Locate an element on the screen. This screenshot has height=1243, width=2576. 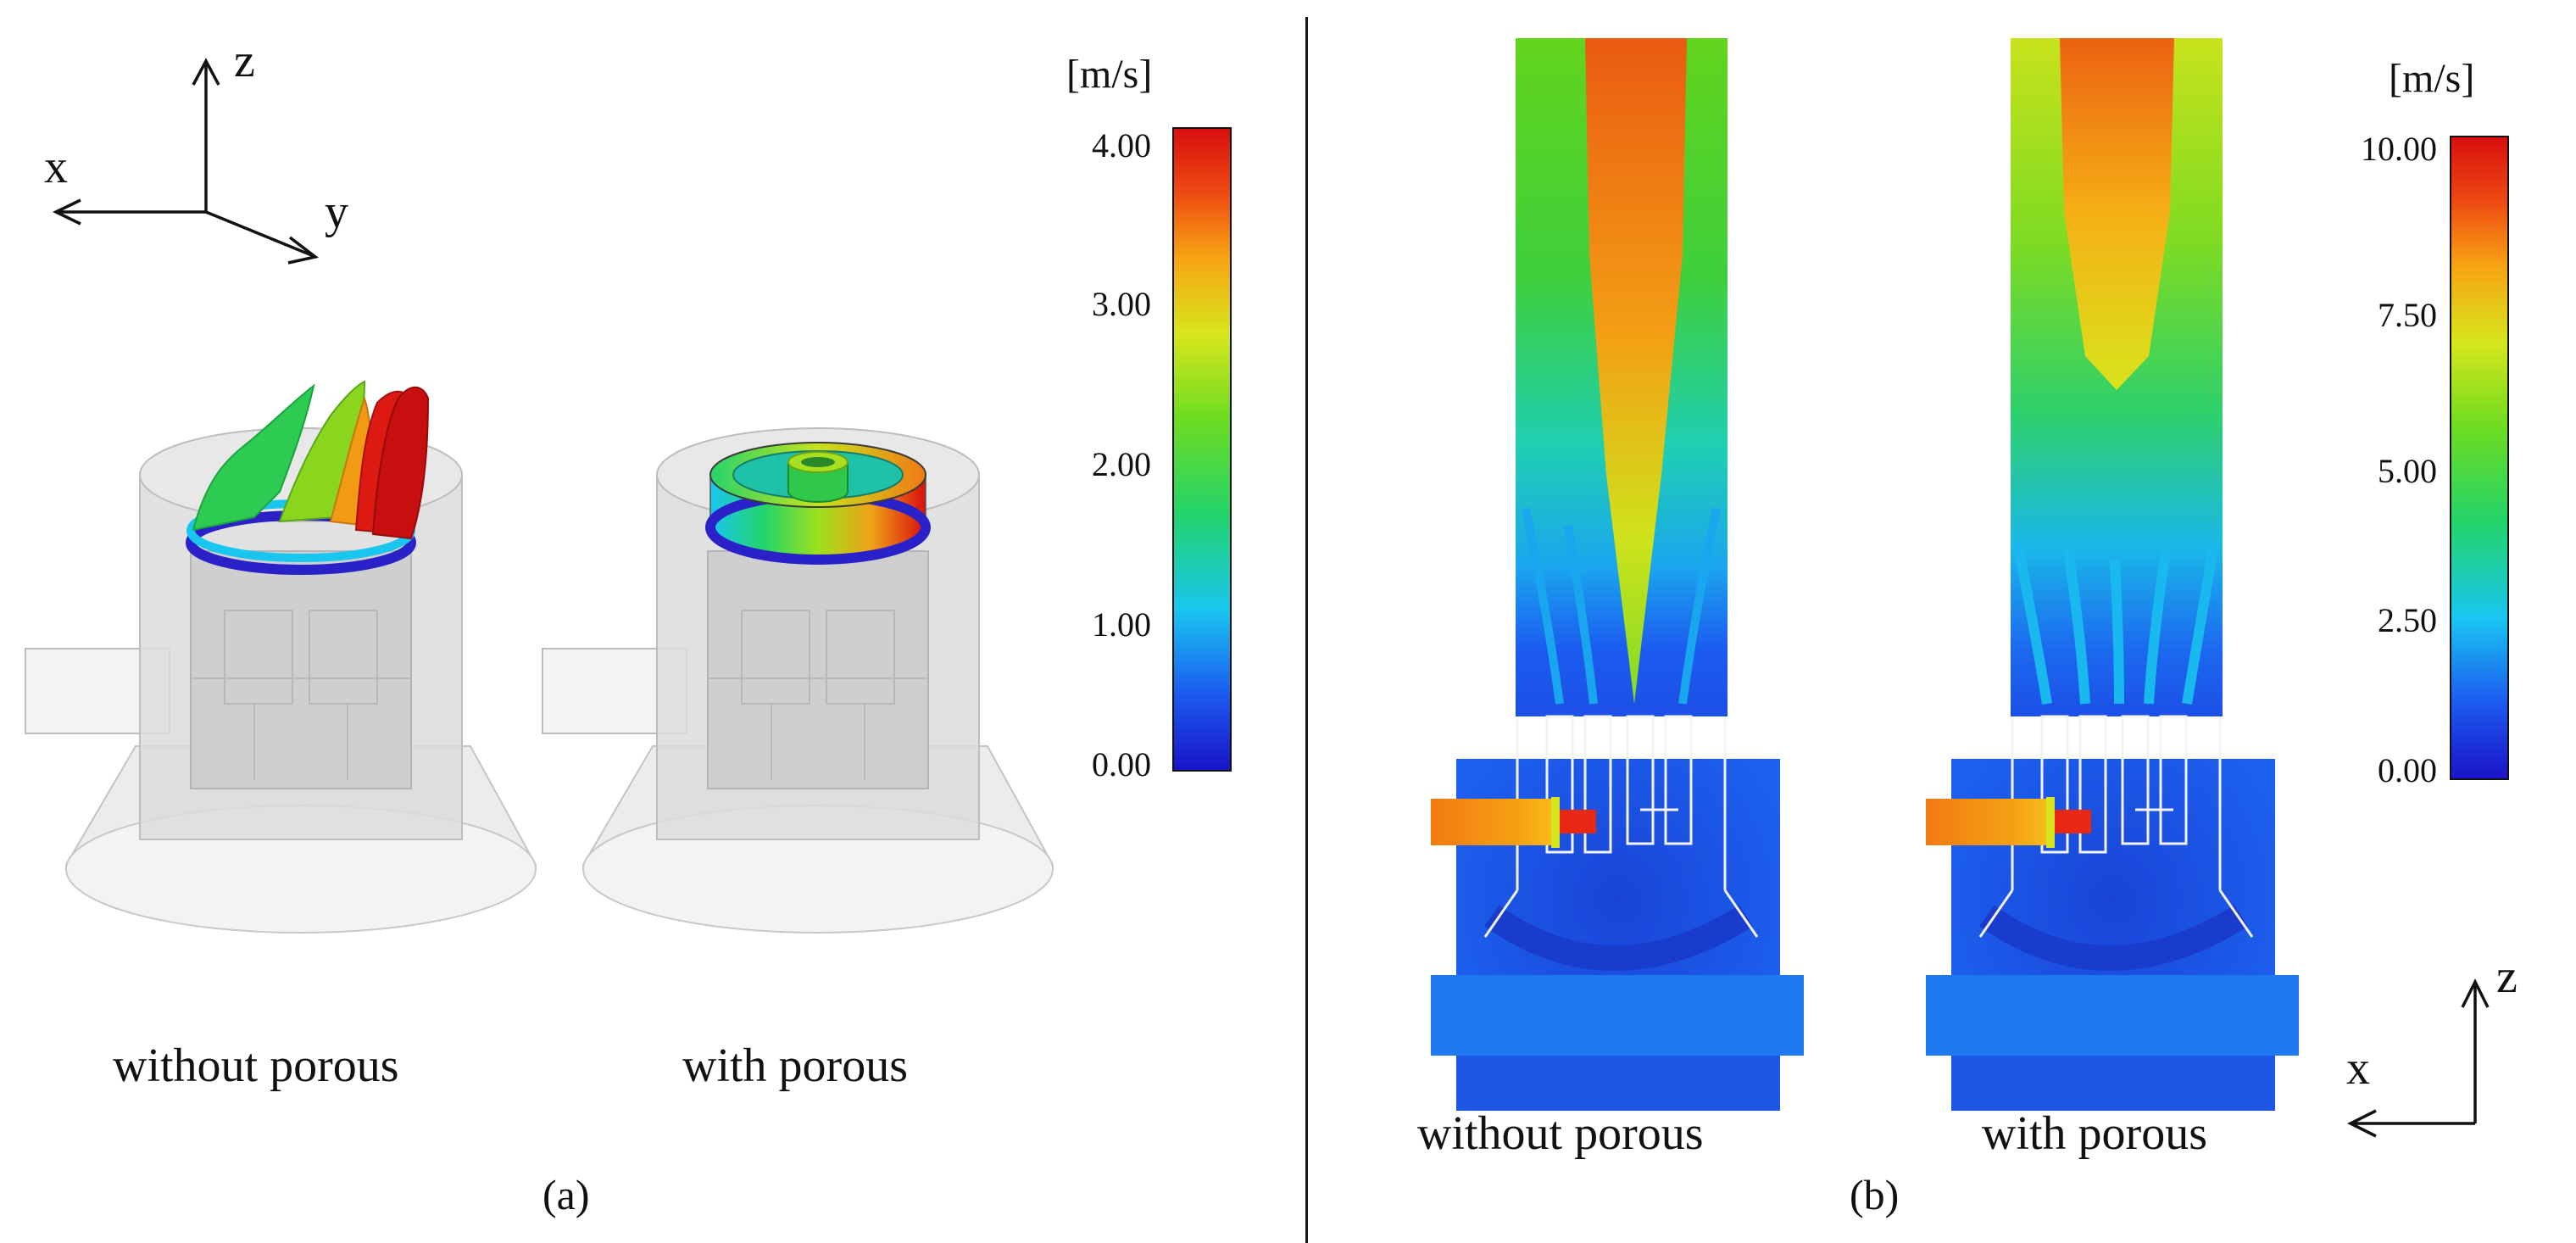
velocity-field-without-porous is located at coordinates (1617, 574).